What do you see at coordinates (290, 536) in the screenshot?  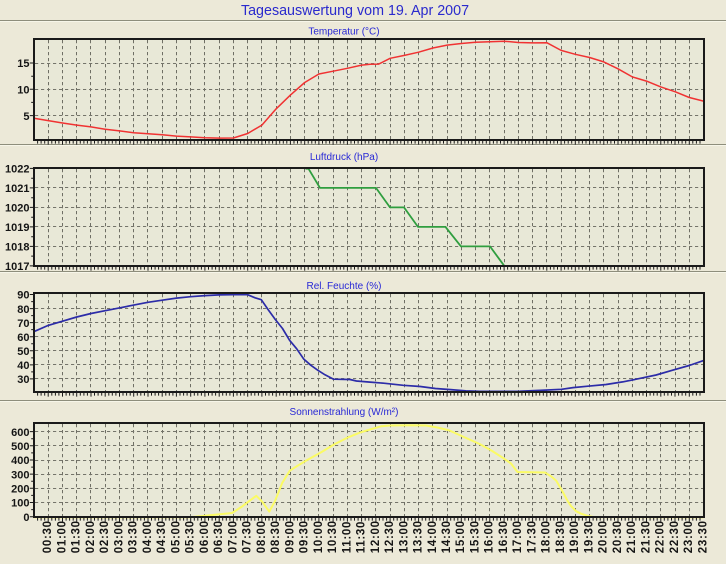 I see `svg-text: 09:00` at bounding box center [290, 536].